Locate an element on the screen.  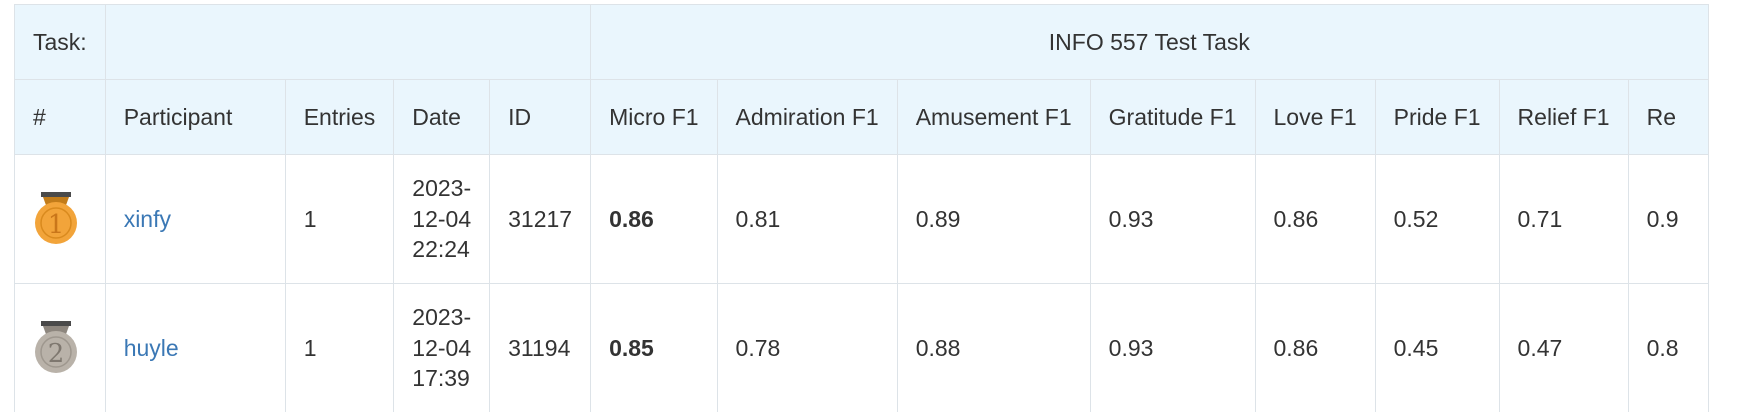
column-header-id: ID is located at coordinates (540, 117).